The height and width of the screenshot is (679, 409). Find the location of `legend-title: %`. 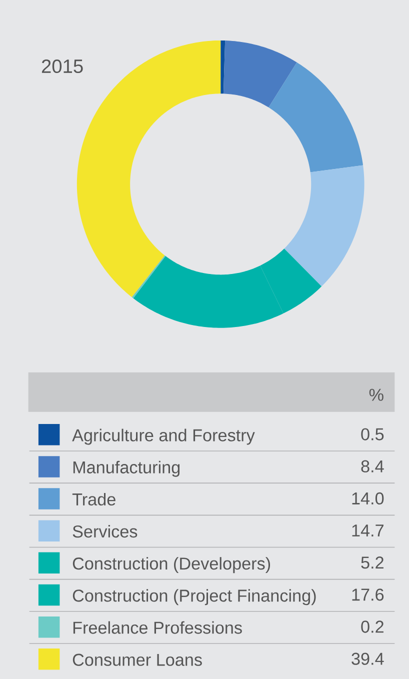

legend-title: % is located at coordinates (376, 394).